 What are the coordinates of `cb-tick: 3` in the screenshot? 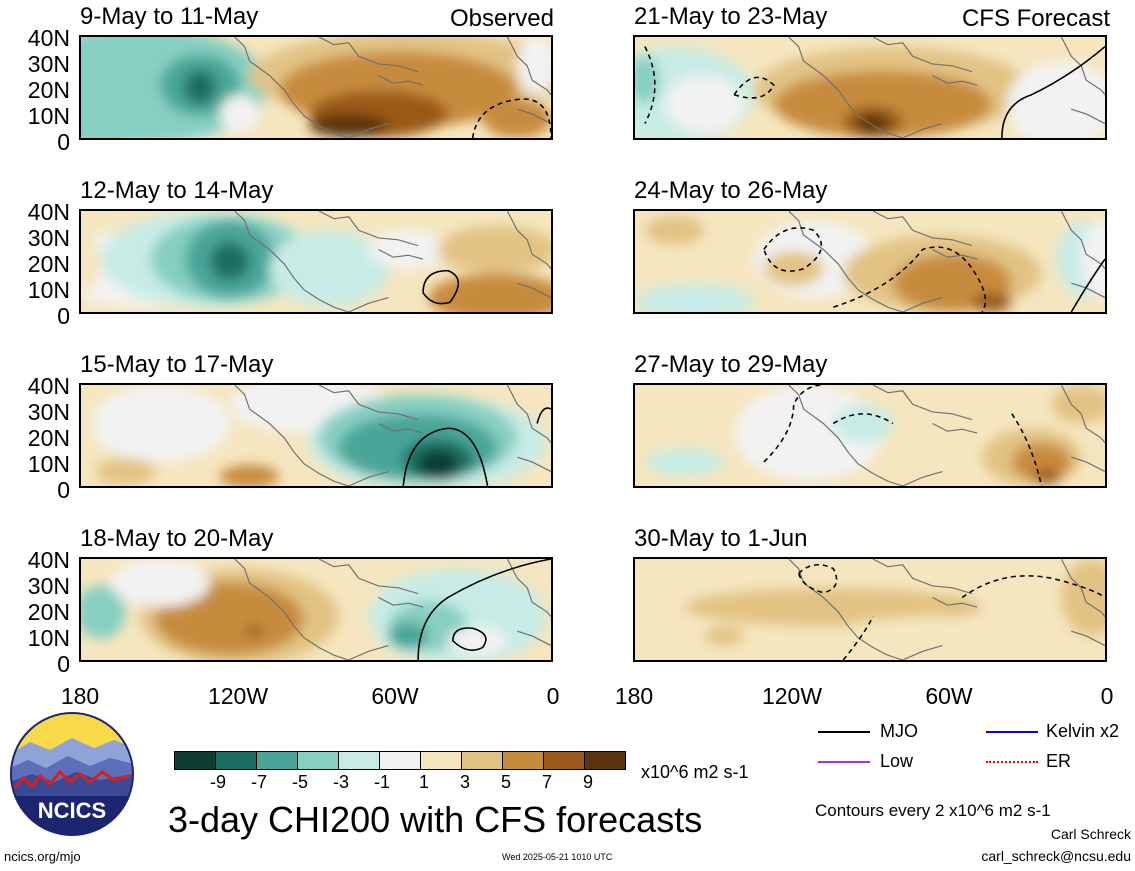 It's located at (464, 782).